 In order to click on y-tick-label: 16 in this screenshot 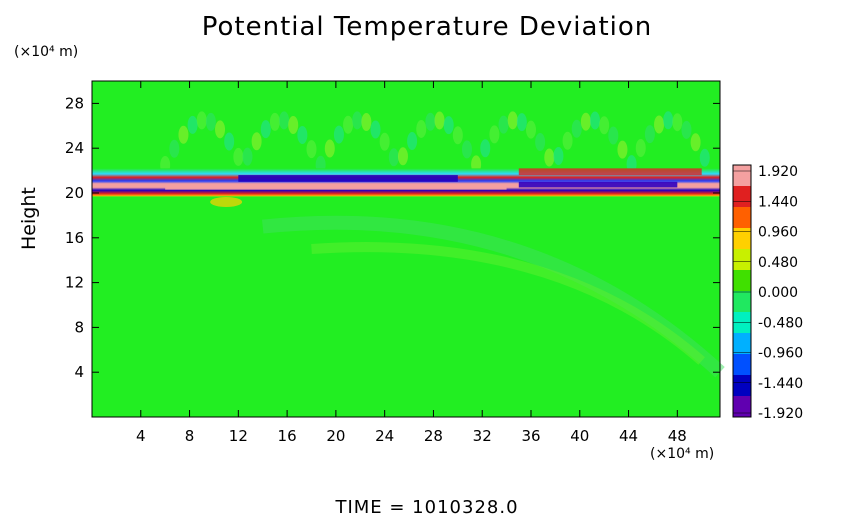, I will do `click(74, 238)`.